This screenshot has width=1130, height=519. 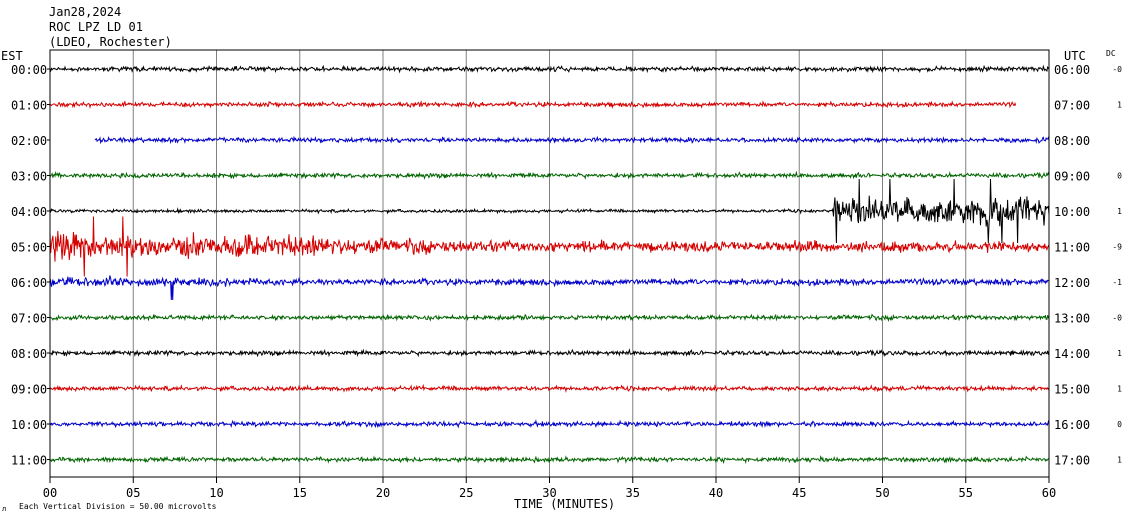 I want to click on row-label-est: 09:00, so click(x=29, y=390).